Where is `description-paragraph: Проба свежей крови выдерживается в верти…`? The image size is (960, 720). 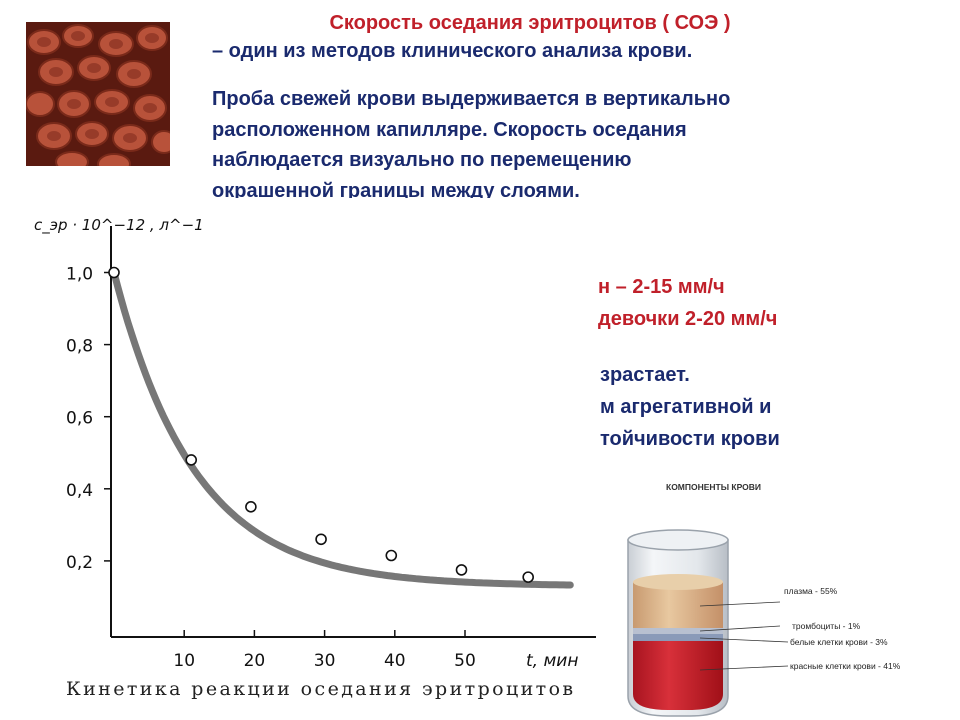
description-paragraph: Проба свежей крови выдерживается в верти… is located at coordinates (562, 145).